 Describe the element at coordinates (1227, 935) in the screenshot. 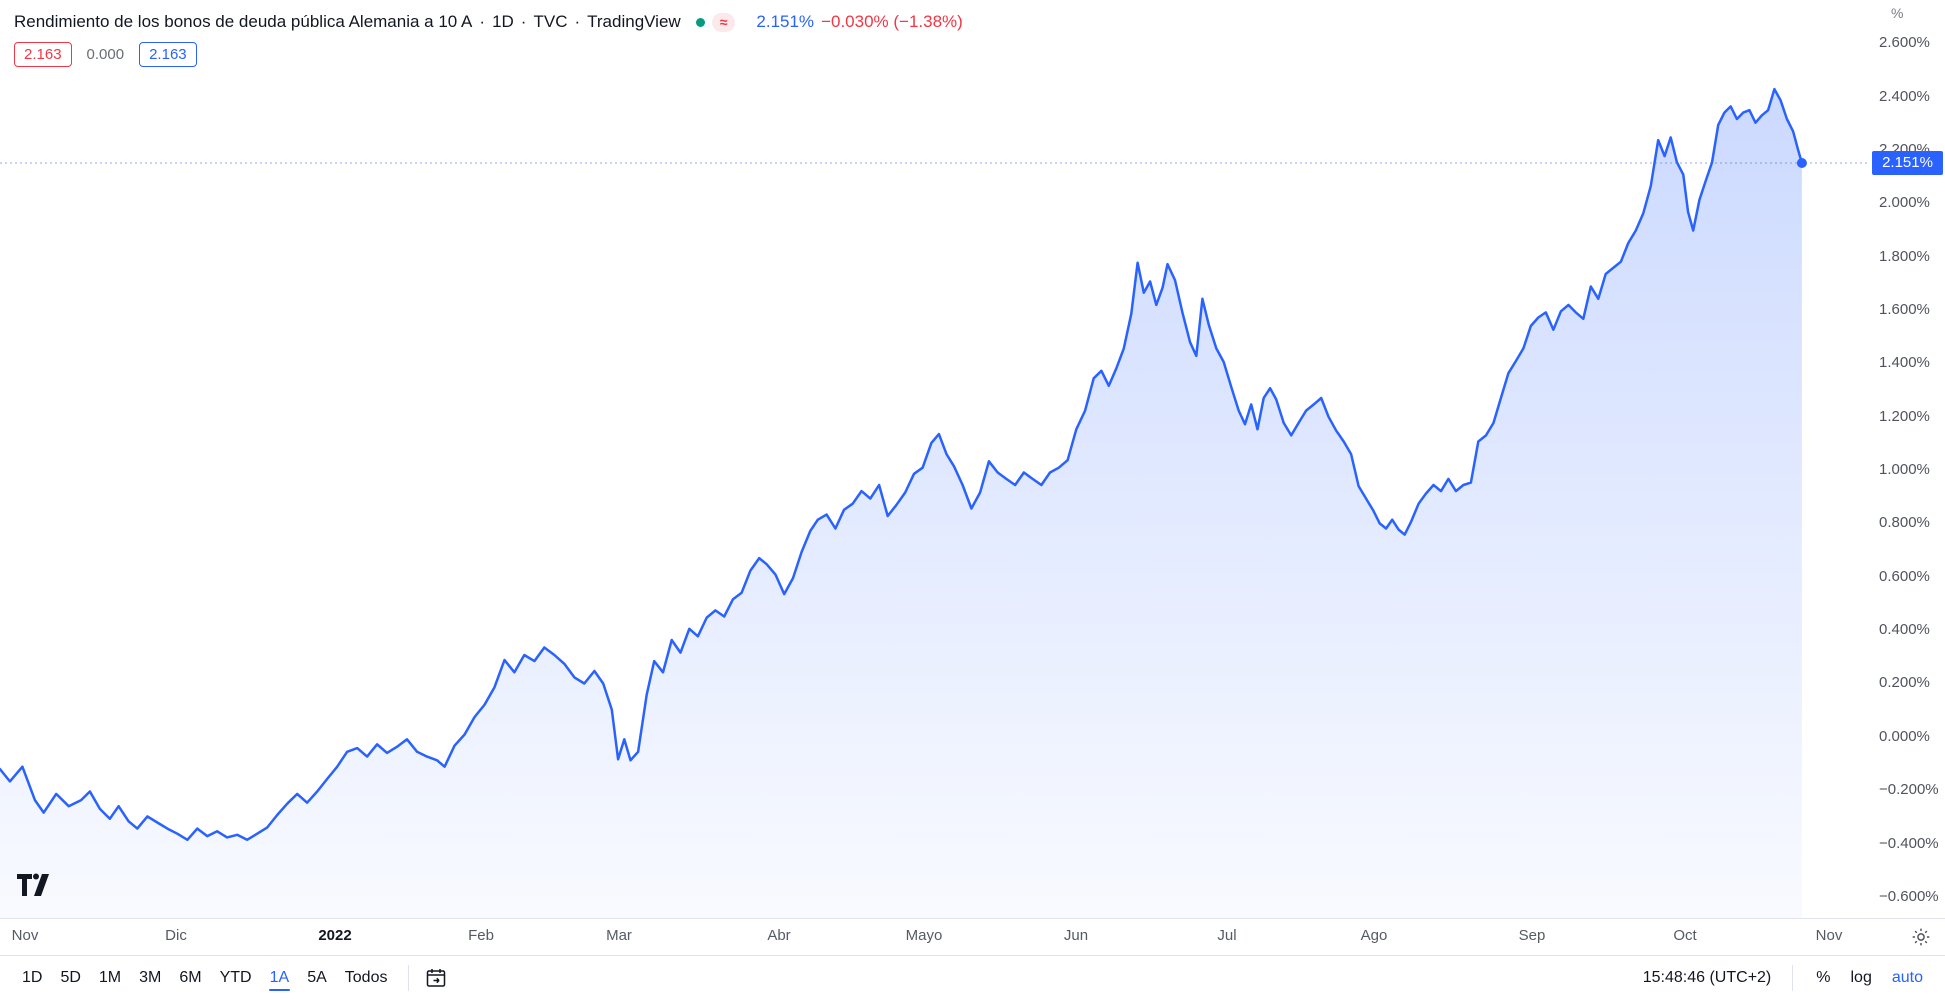

I see `time-axis-tick: Jul` at that location.